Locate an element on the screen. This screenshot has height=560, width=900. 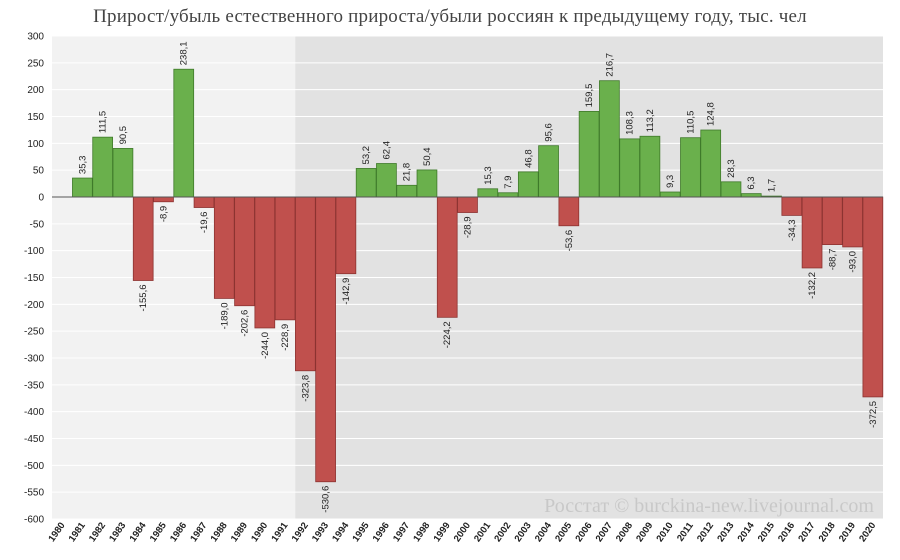
data-label: -228,9 is located at coordinates (285, 337).